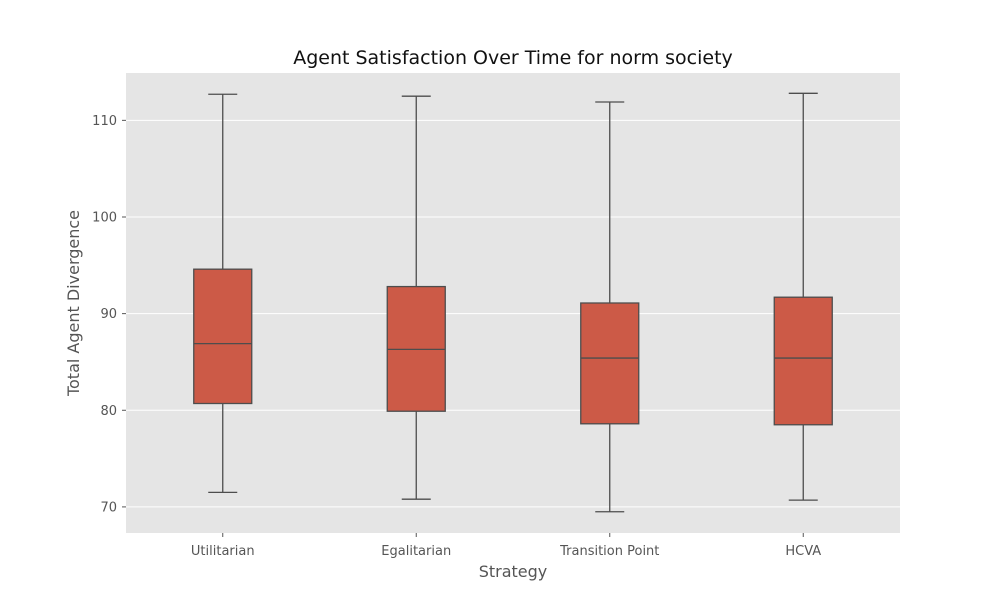 The image size is (1000, 600). What do you see at coordinates (223, 336) in the screenshot?
I see `box-utilitarian` at bounding box center [223, 336].